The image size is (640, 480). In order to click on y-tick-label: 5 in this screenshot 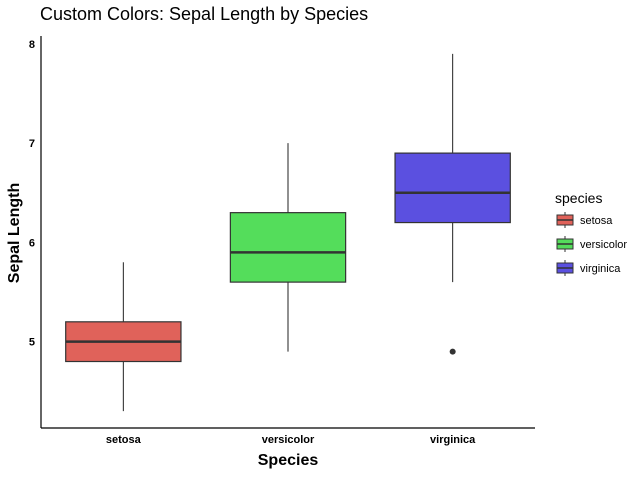, I will do `click(32, 343)`.